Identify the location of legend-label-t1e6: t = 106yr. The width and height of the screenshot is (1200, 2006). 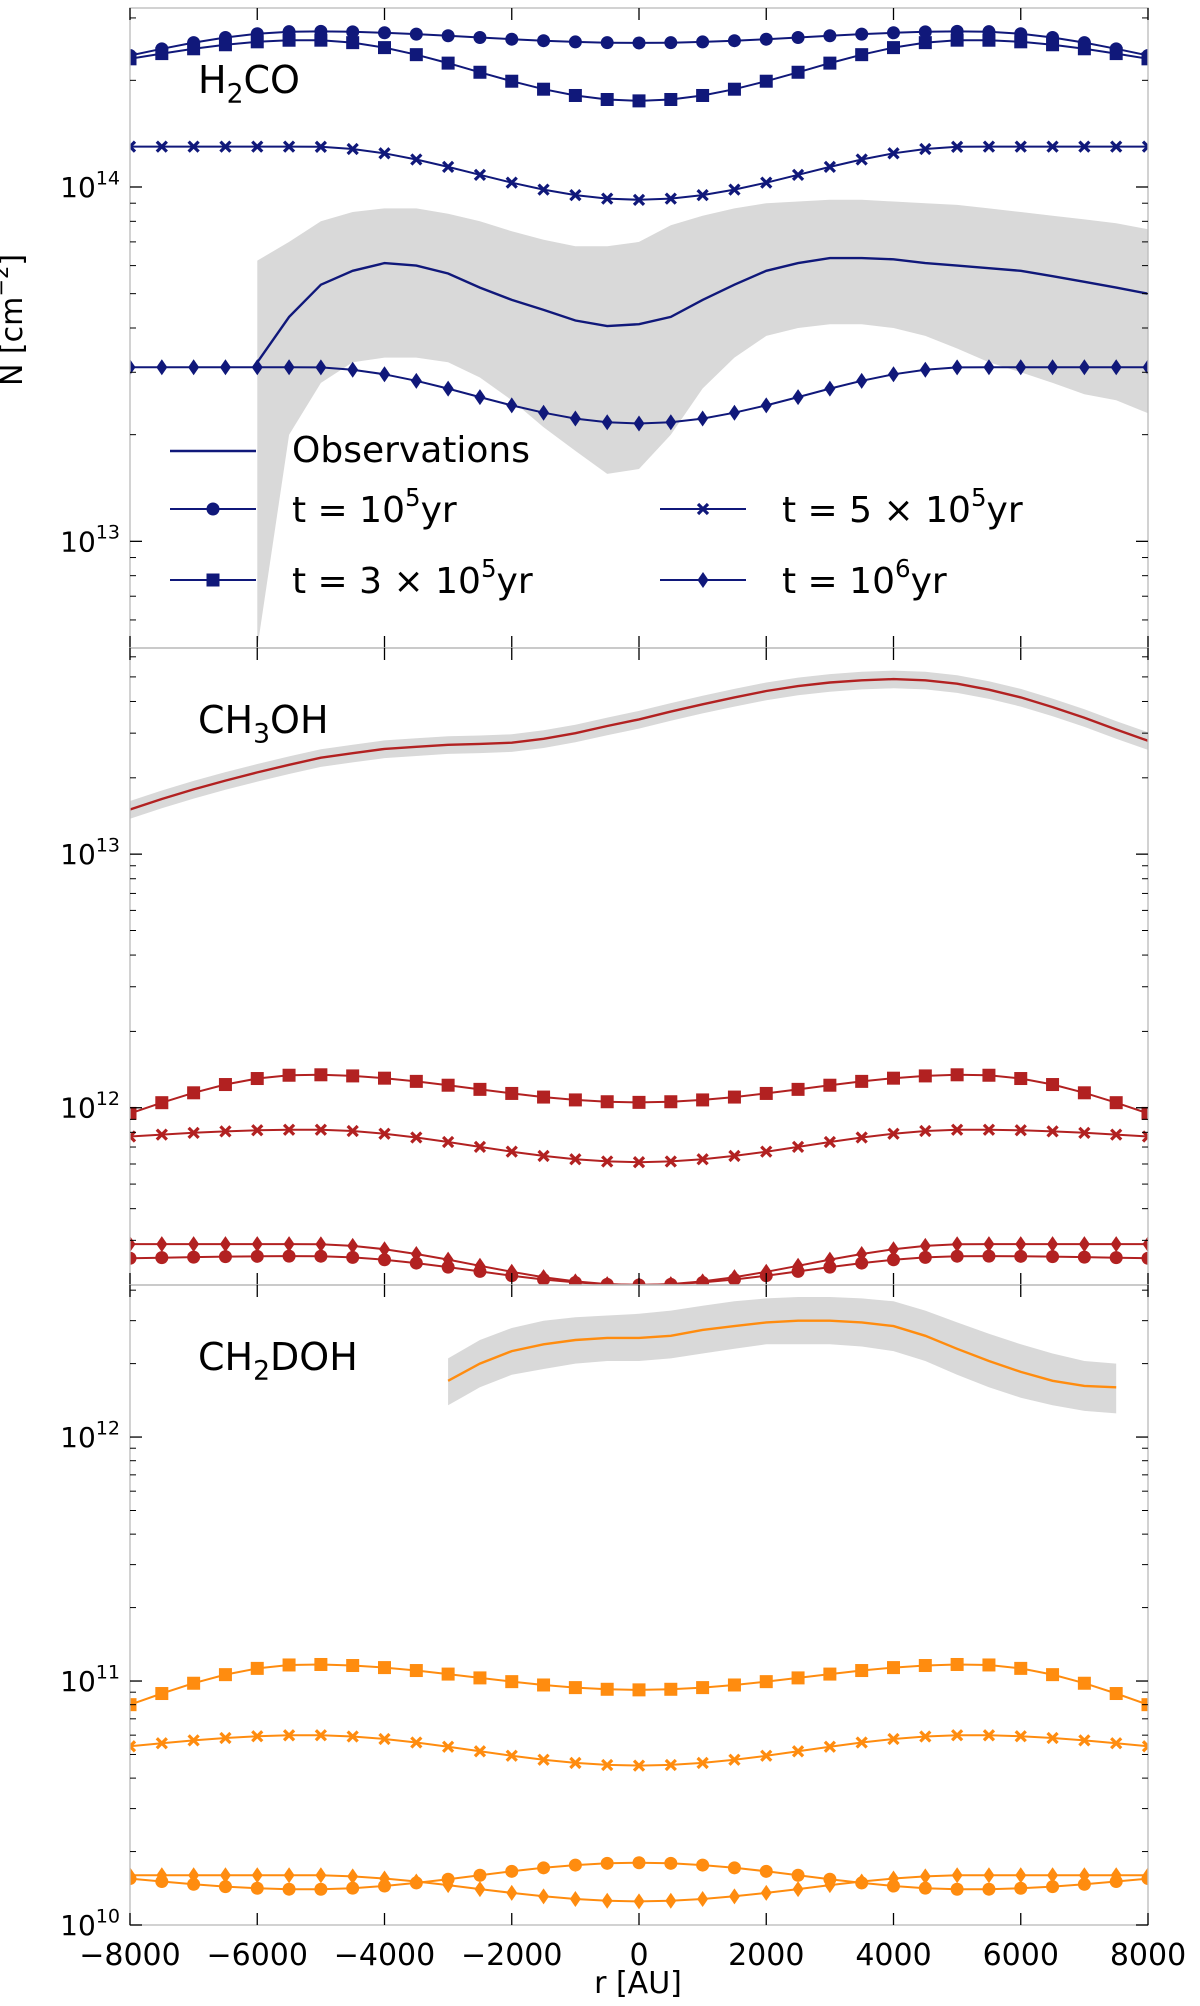
(864, 578).